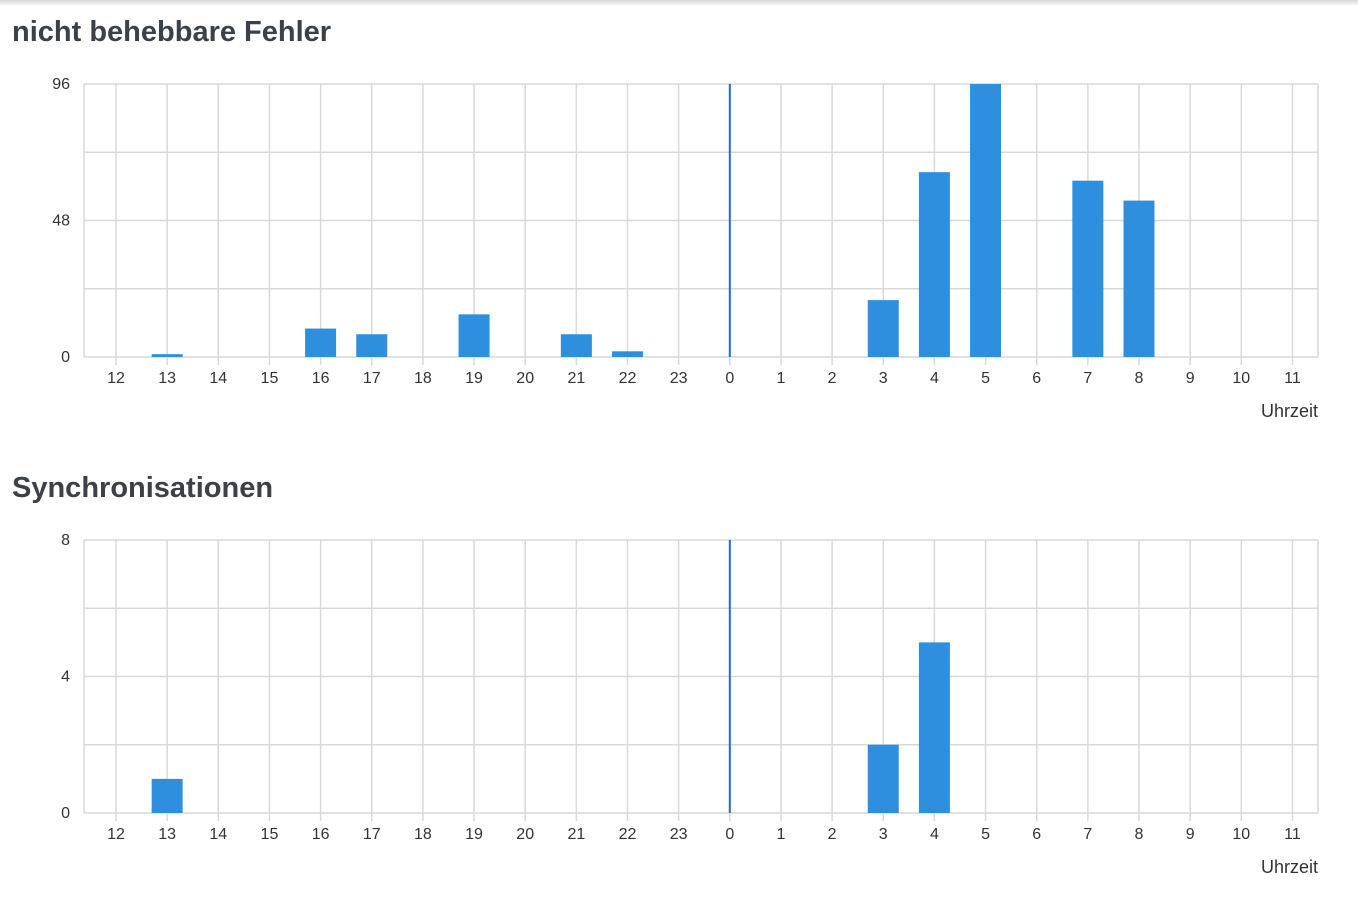 Image resolution: width=1358 pixels, height=914 pixels. I want to click on y-tick-label: 96, so click(61, 84).